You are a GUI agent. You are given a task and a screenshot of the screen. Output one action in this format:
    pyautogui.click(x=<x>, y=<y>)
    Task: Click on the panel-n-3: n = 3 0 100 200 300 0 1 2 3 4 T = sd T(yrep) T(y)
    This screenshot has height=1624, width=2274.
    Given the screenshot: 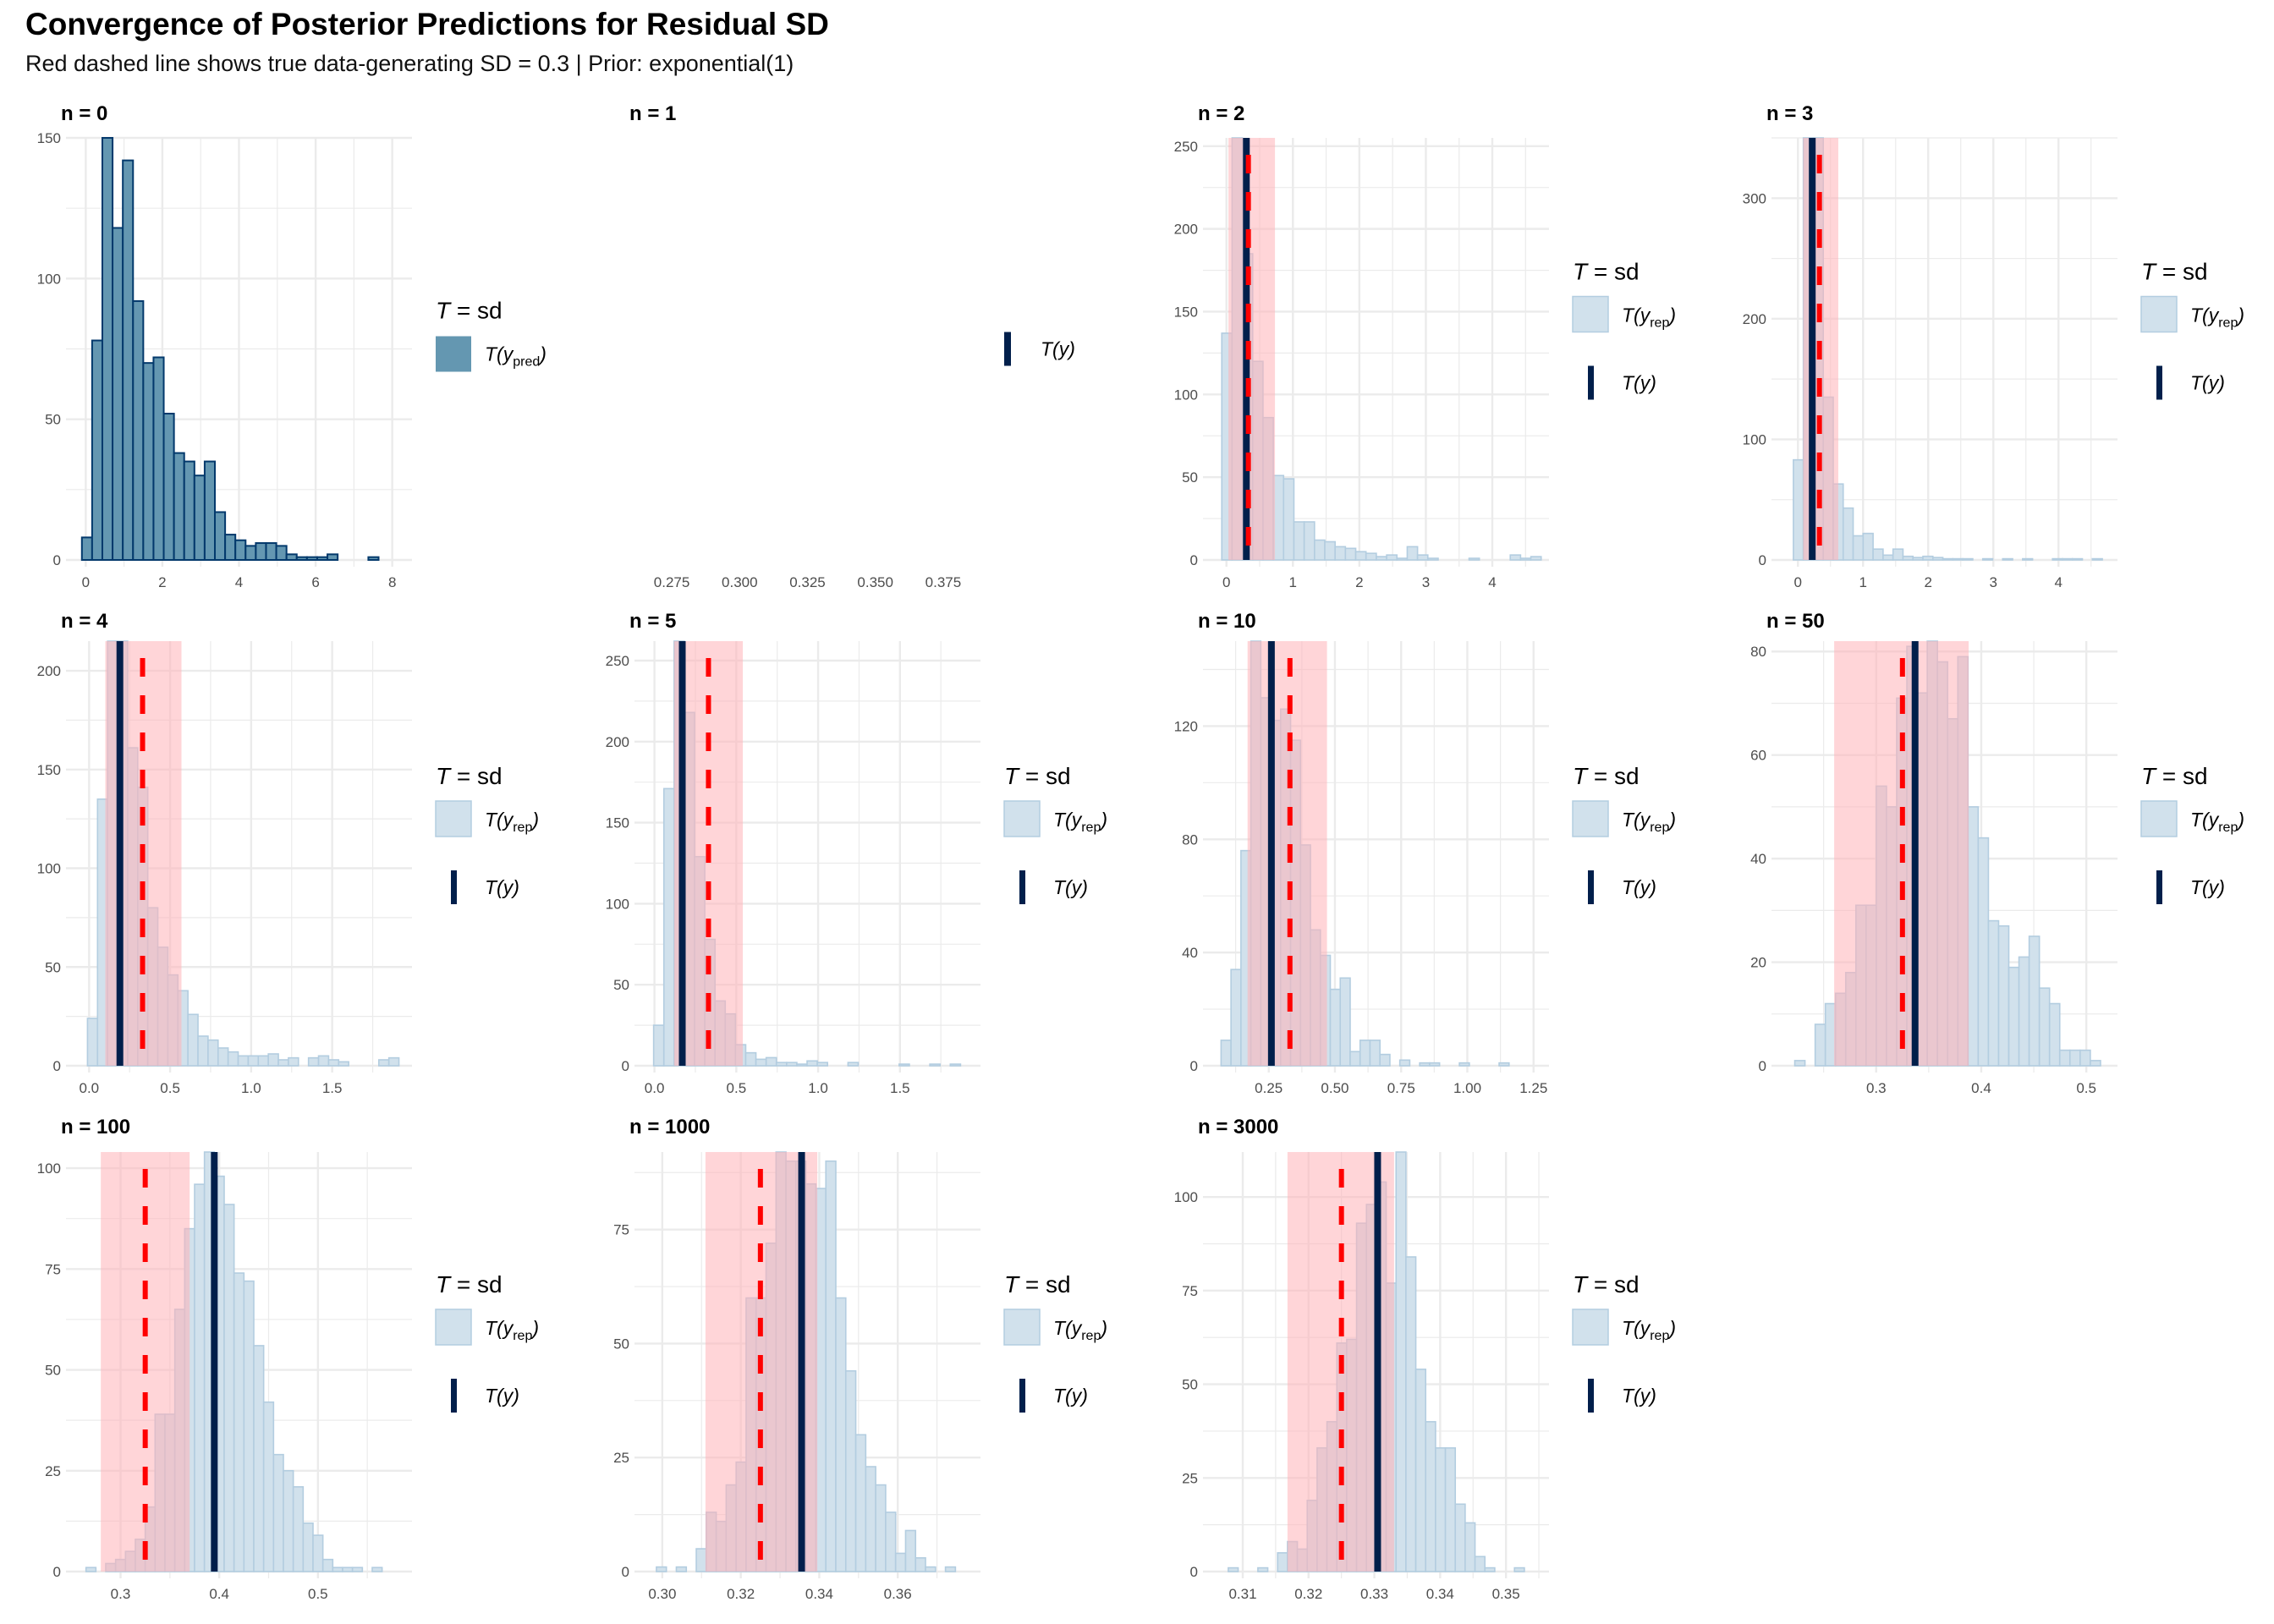 What is the action you would take?
    pyautogui.click(x=1994, y=346)
    